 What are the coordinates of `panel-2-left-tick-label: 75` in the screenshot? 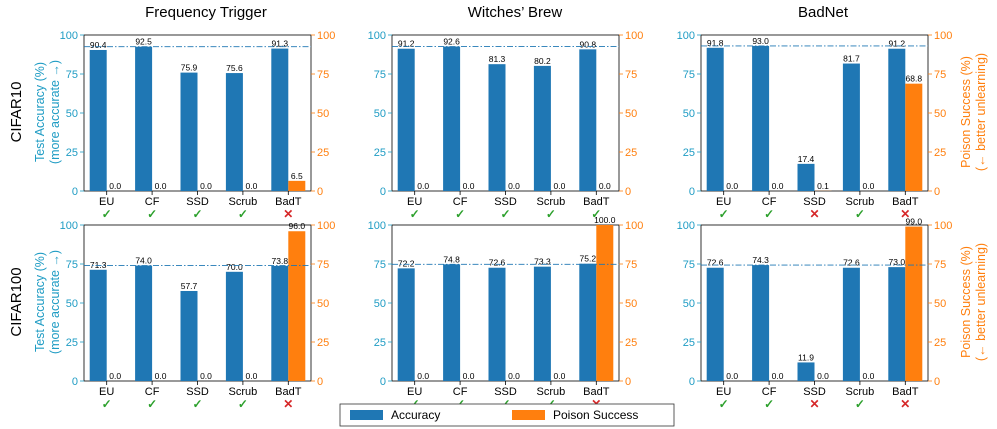 It's located at (689, 75).